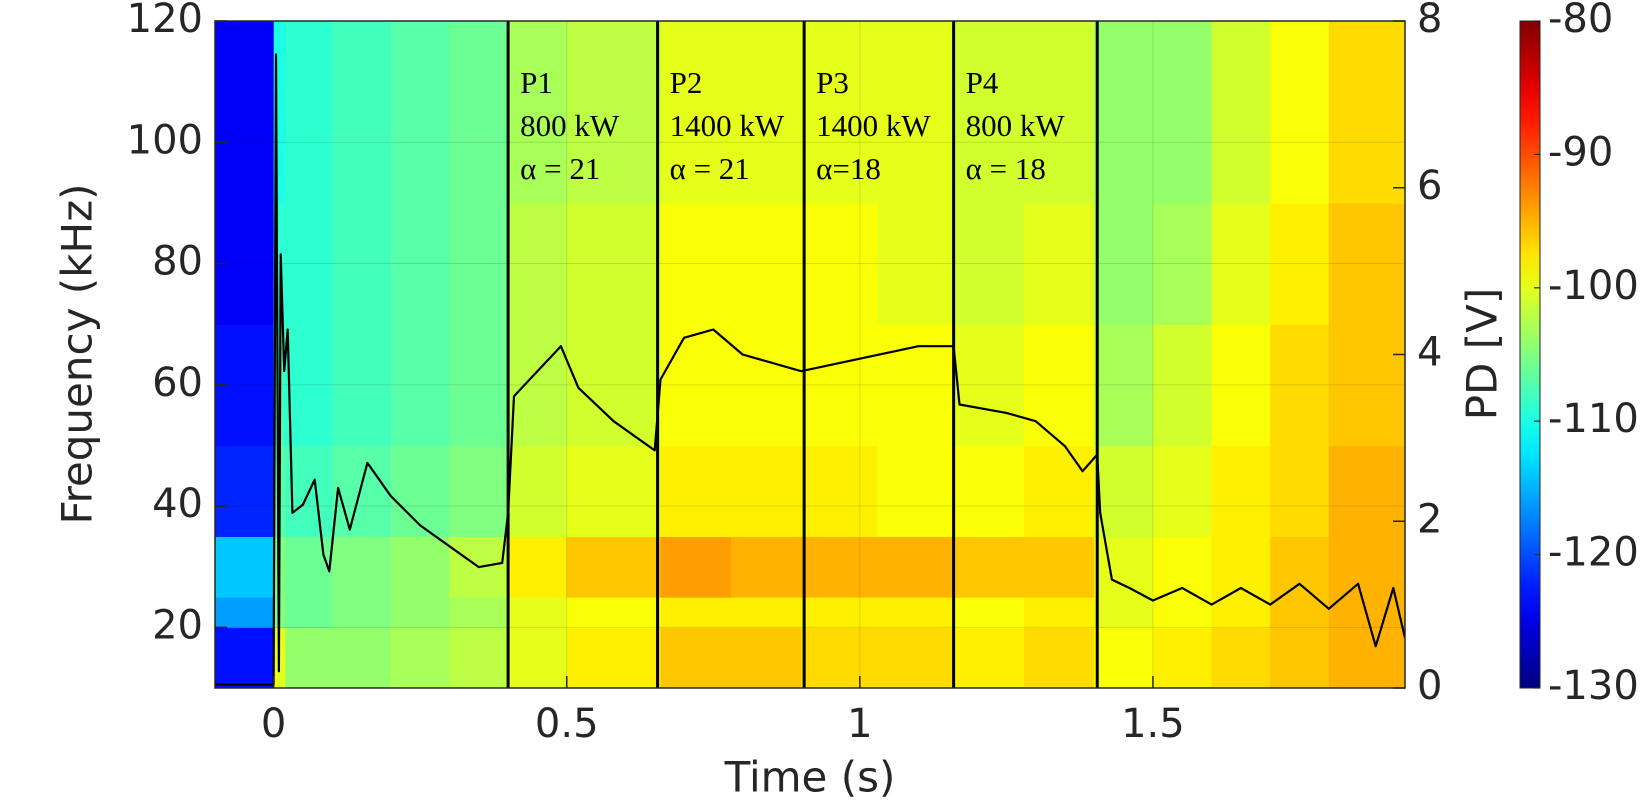 The image size is (1646, 800). I want to click on colorbar-tick-label: -100, so click(1593, 286).